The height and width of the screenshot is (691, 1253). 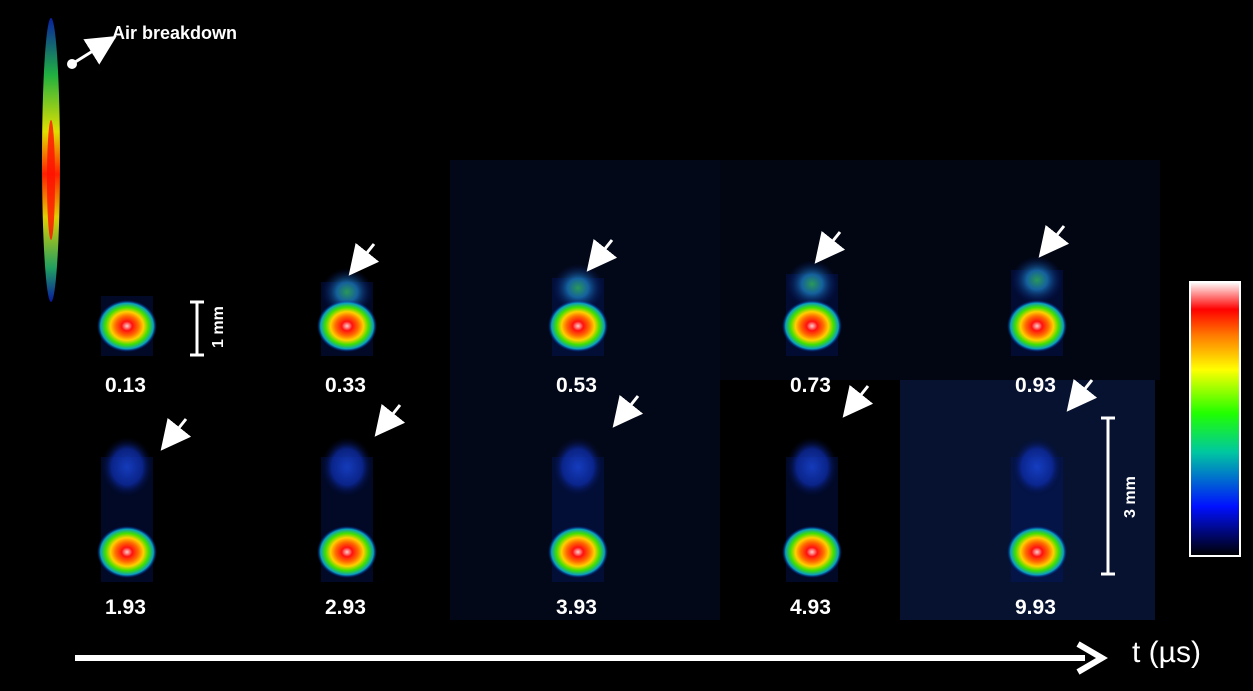 What do you see at coordinates (576, 607) in the screenshot?
I see `time-label: 3.93` at bounding box center [576, 607].